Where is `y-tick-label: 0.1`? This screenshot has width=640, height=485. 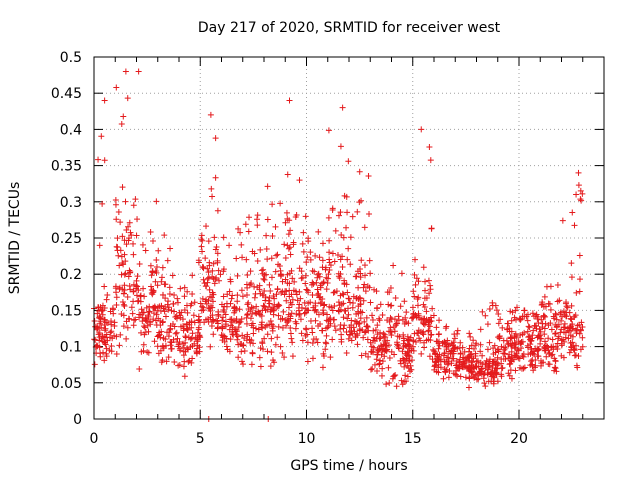 y-tick-label: 0.1 is located at coordinates (71, 348).